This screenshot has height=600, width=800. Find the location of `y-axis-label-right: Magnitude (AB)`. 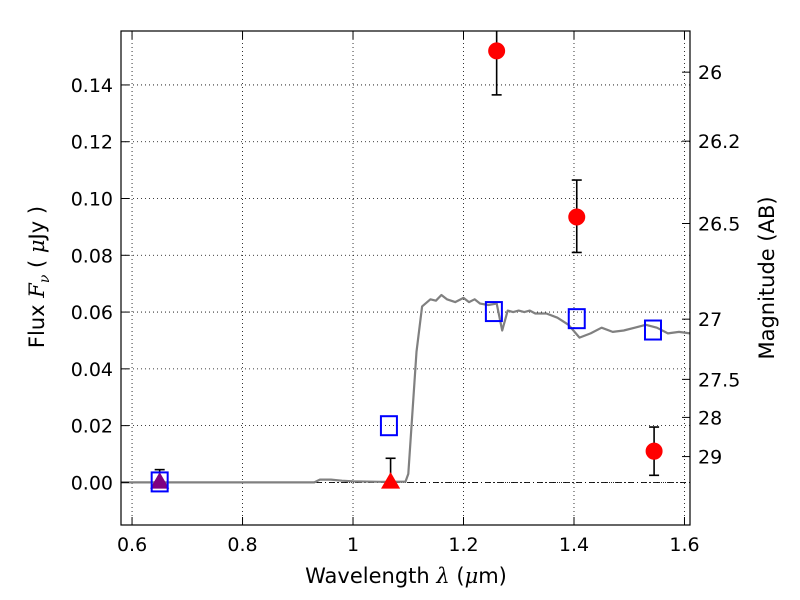

y-axis-label-right: Magnitude (AB) is located at coordinates (767, 277).